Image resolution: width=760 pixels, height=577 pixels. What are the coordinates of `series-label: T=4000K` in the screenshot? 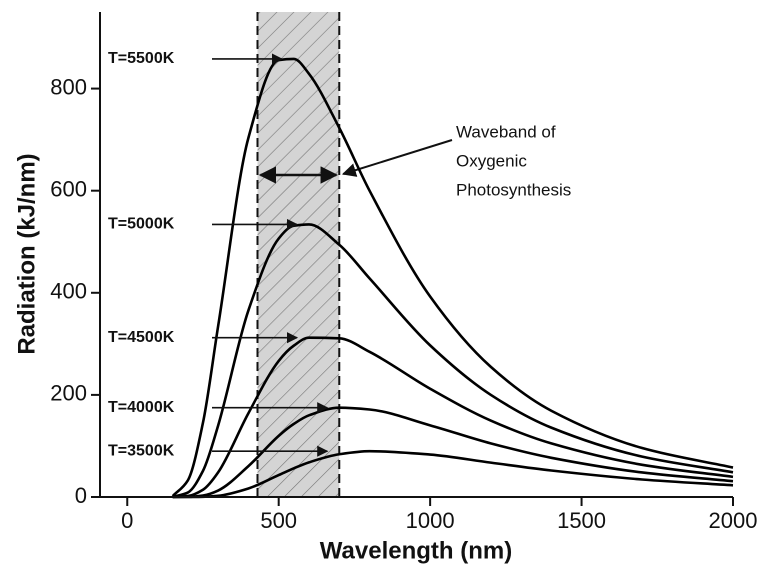 It's located at (141, 407).